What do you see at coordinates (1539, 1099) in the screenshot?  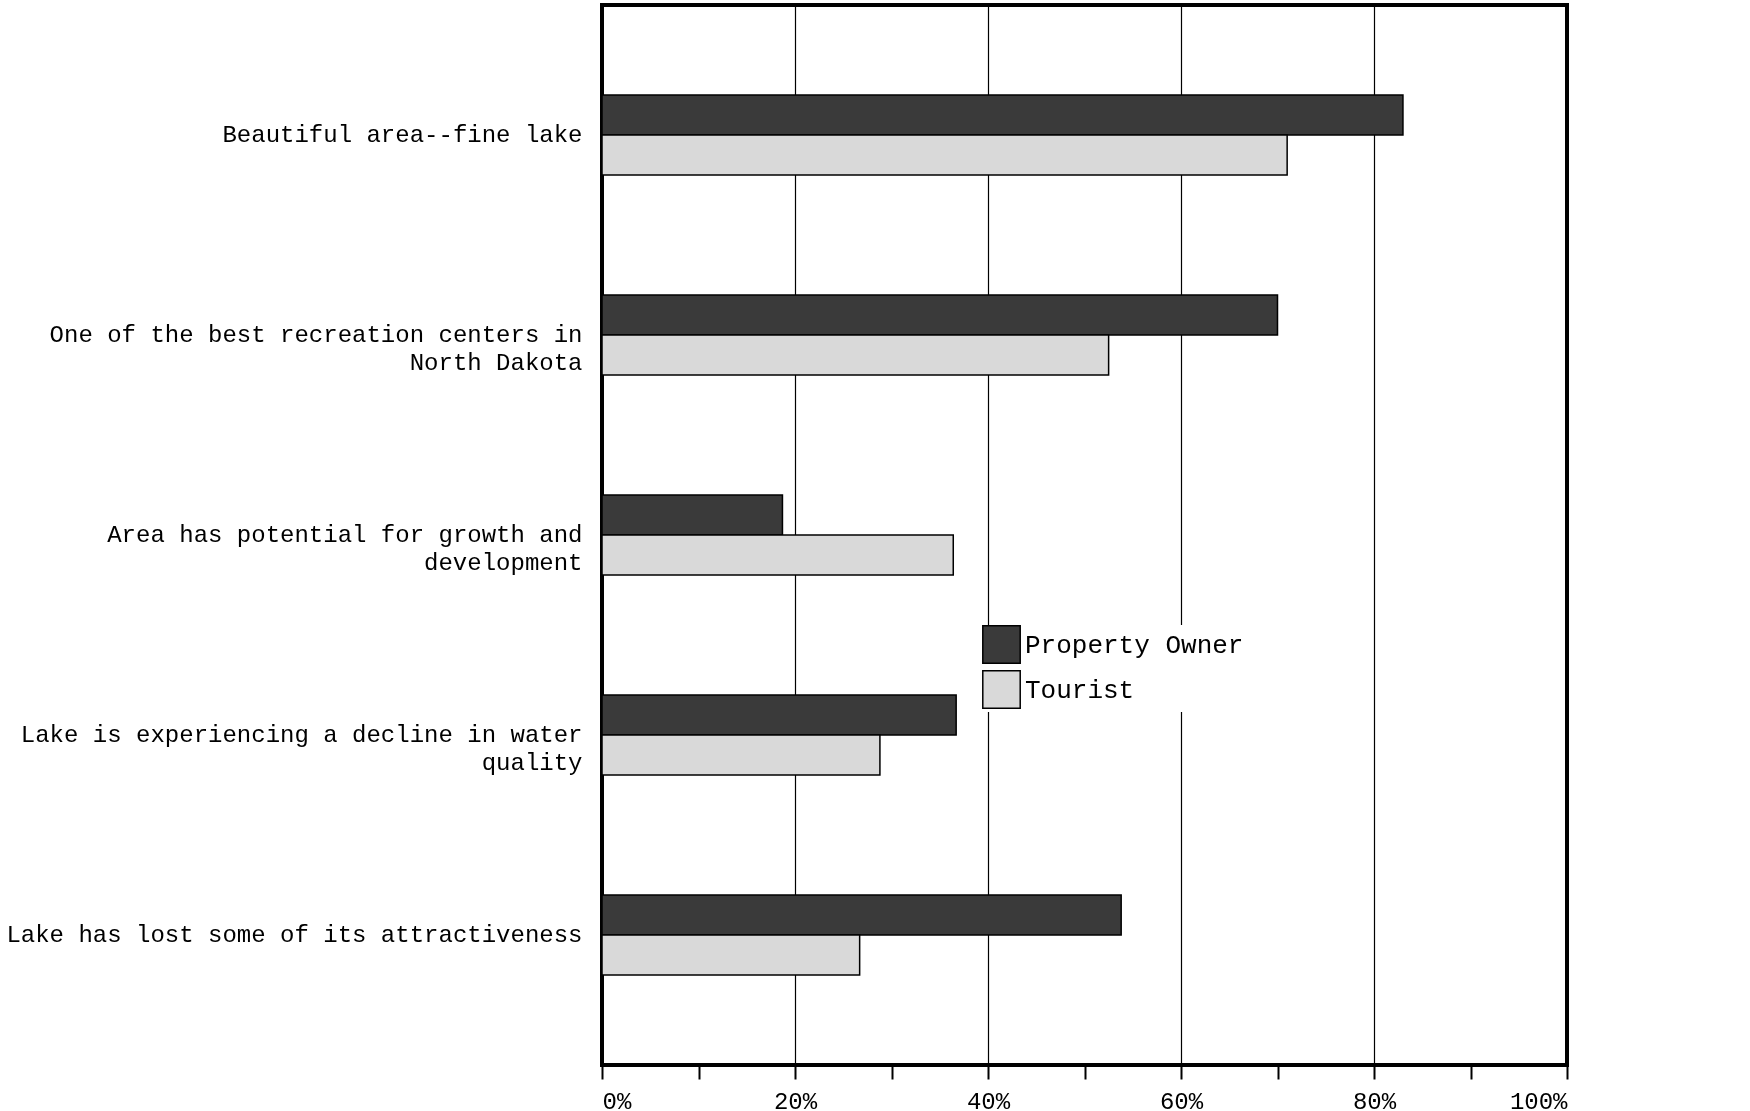 I see `x-tick-label: 100%` at bounding box center [1539, 1099].